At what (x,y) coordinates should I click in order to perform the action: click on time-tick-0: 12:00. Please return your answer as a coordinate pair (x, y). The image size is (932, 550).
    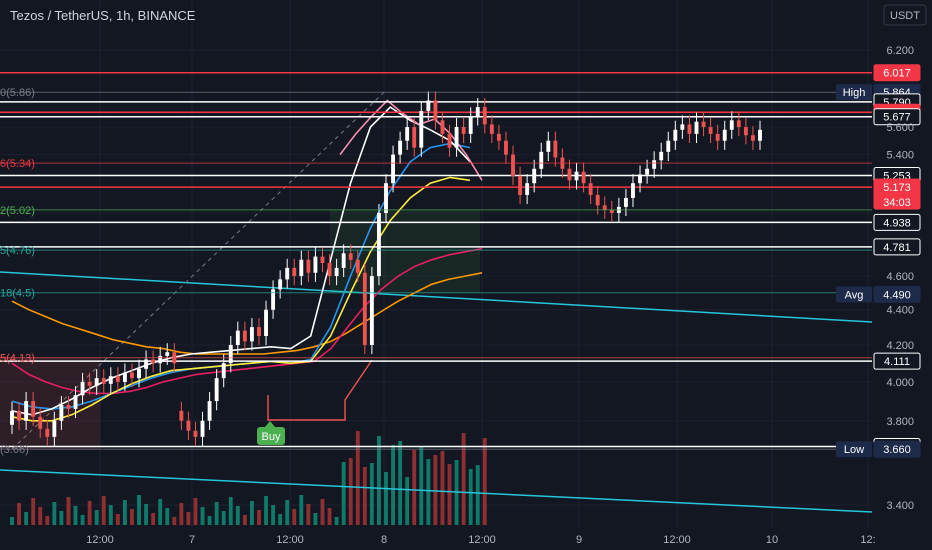
    Looking at the image, I should click on (100, 540).